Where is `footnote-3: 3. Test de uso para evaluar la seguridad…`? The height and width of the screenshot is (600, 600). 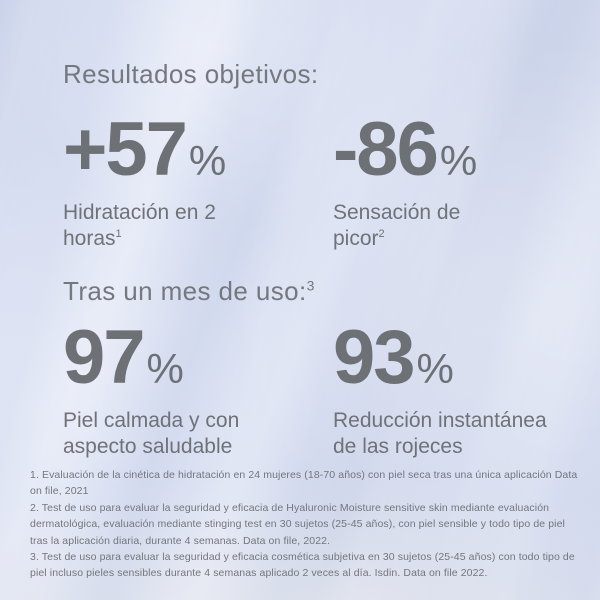 footnote-3: 3. Test de uso para evaluar la seguridad… is located at coordinates (302, 565).